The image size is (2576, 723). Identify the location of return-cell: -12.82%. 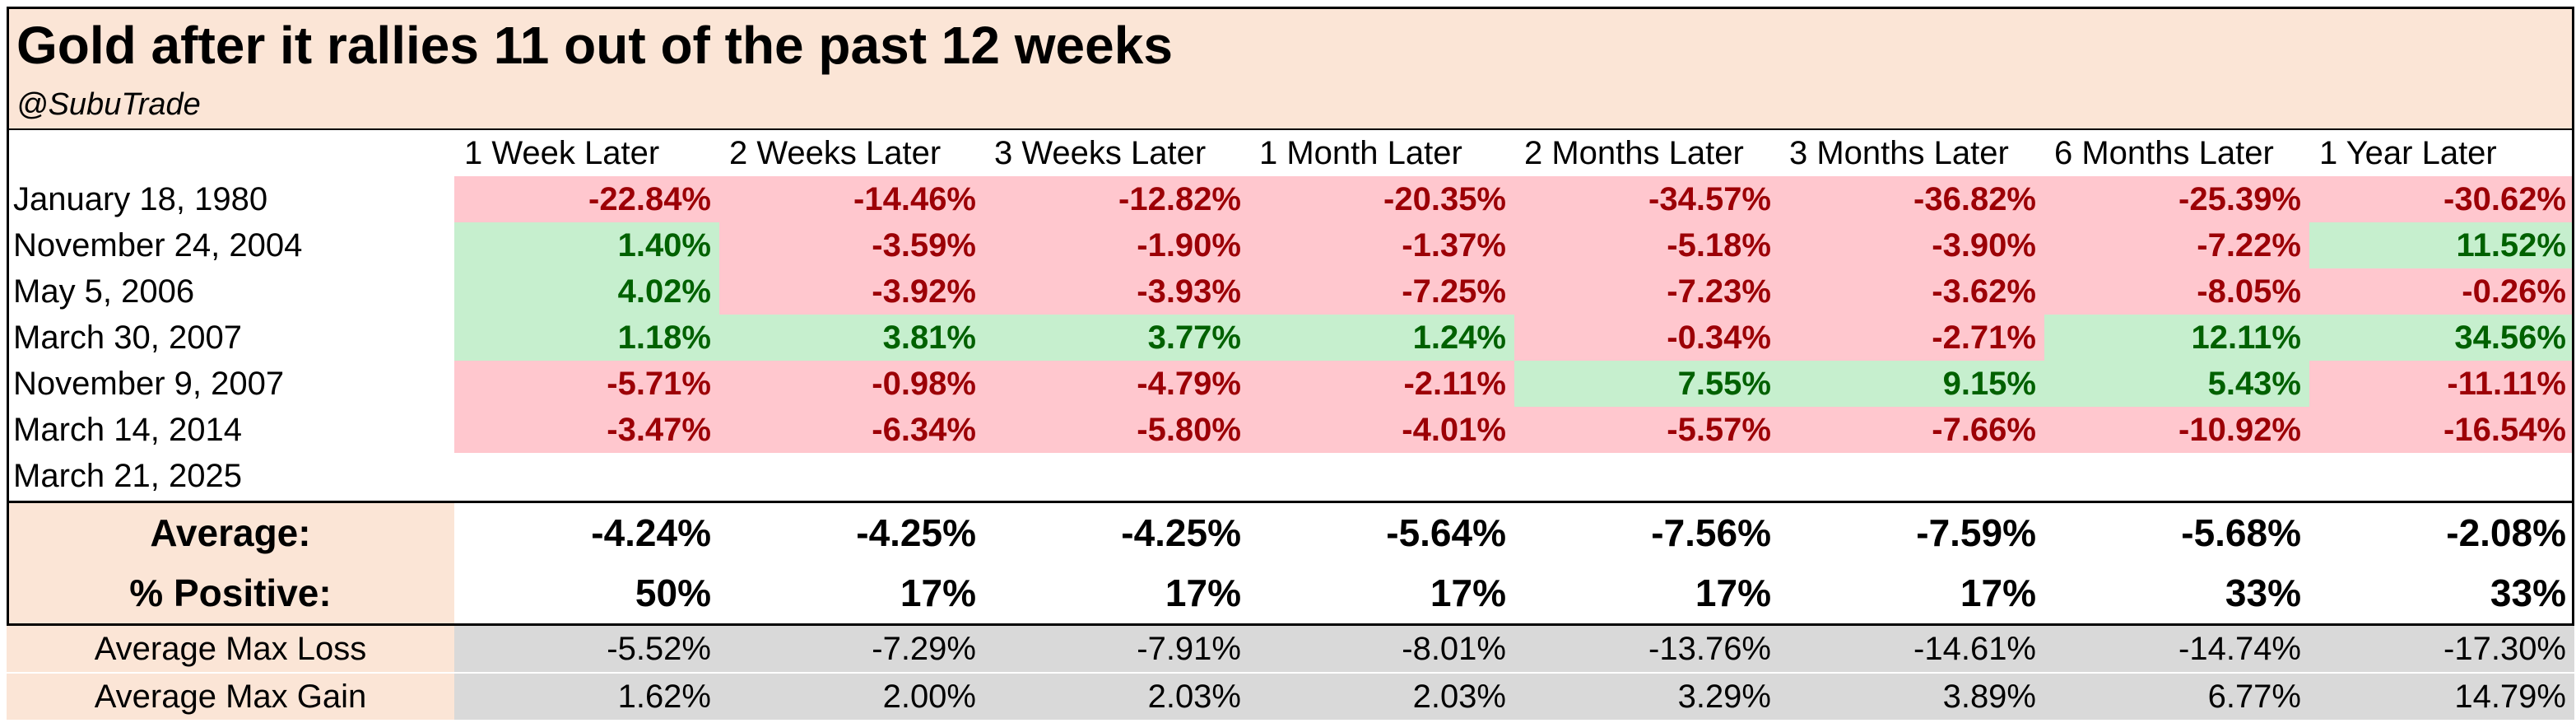
(1116, 199).